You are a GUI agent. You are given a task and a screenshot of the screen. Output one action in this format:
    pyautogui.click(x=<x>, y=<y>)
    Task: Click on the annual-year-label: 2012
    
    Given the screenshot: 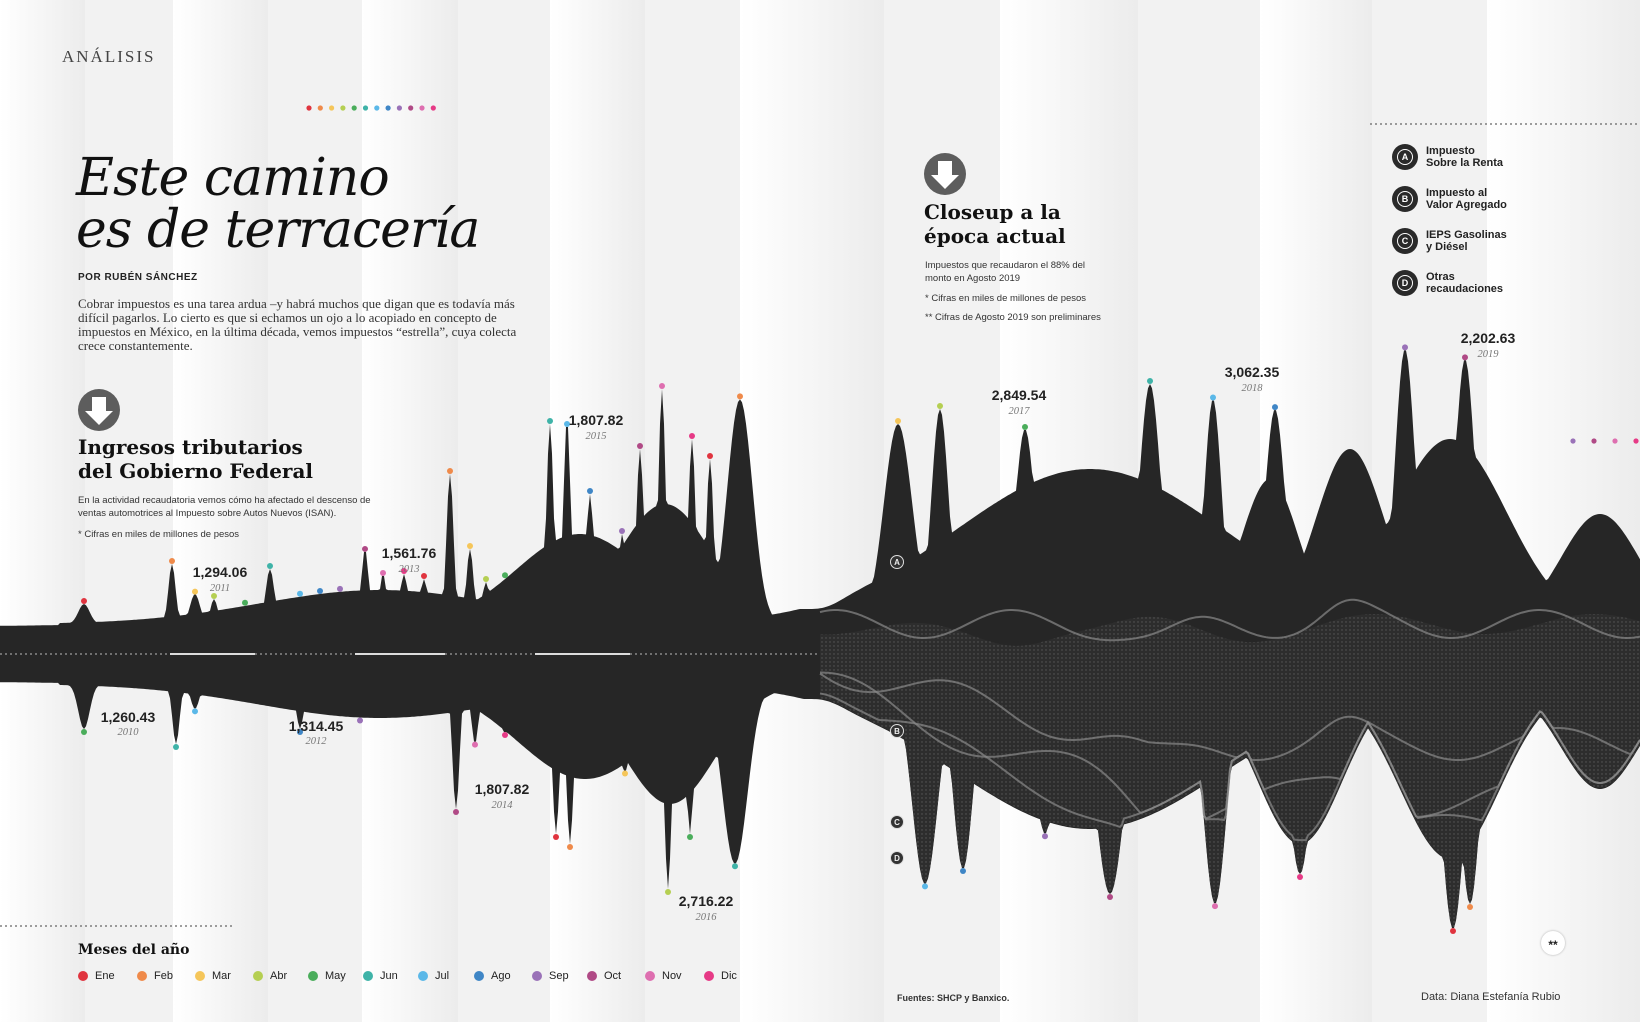 What is the action you would take?
    pyautogui.click(x=316, y=741)
    